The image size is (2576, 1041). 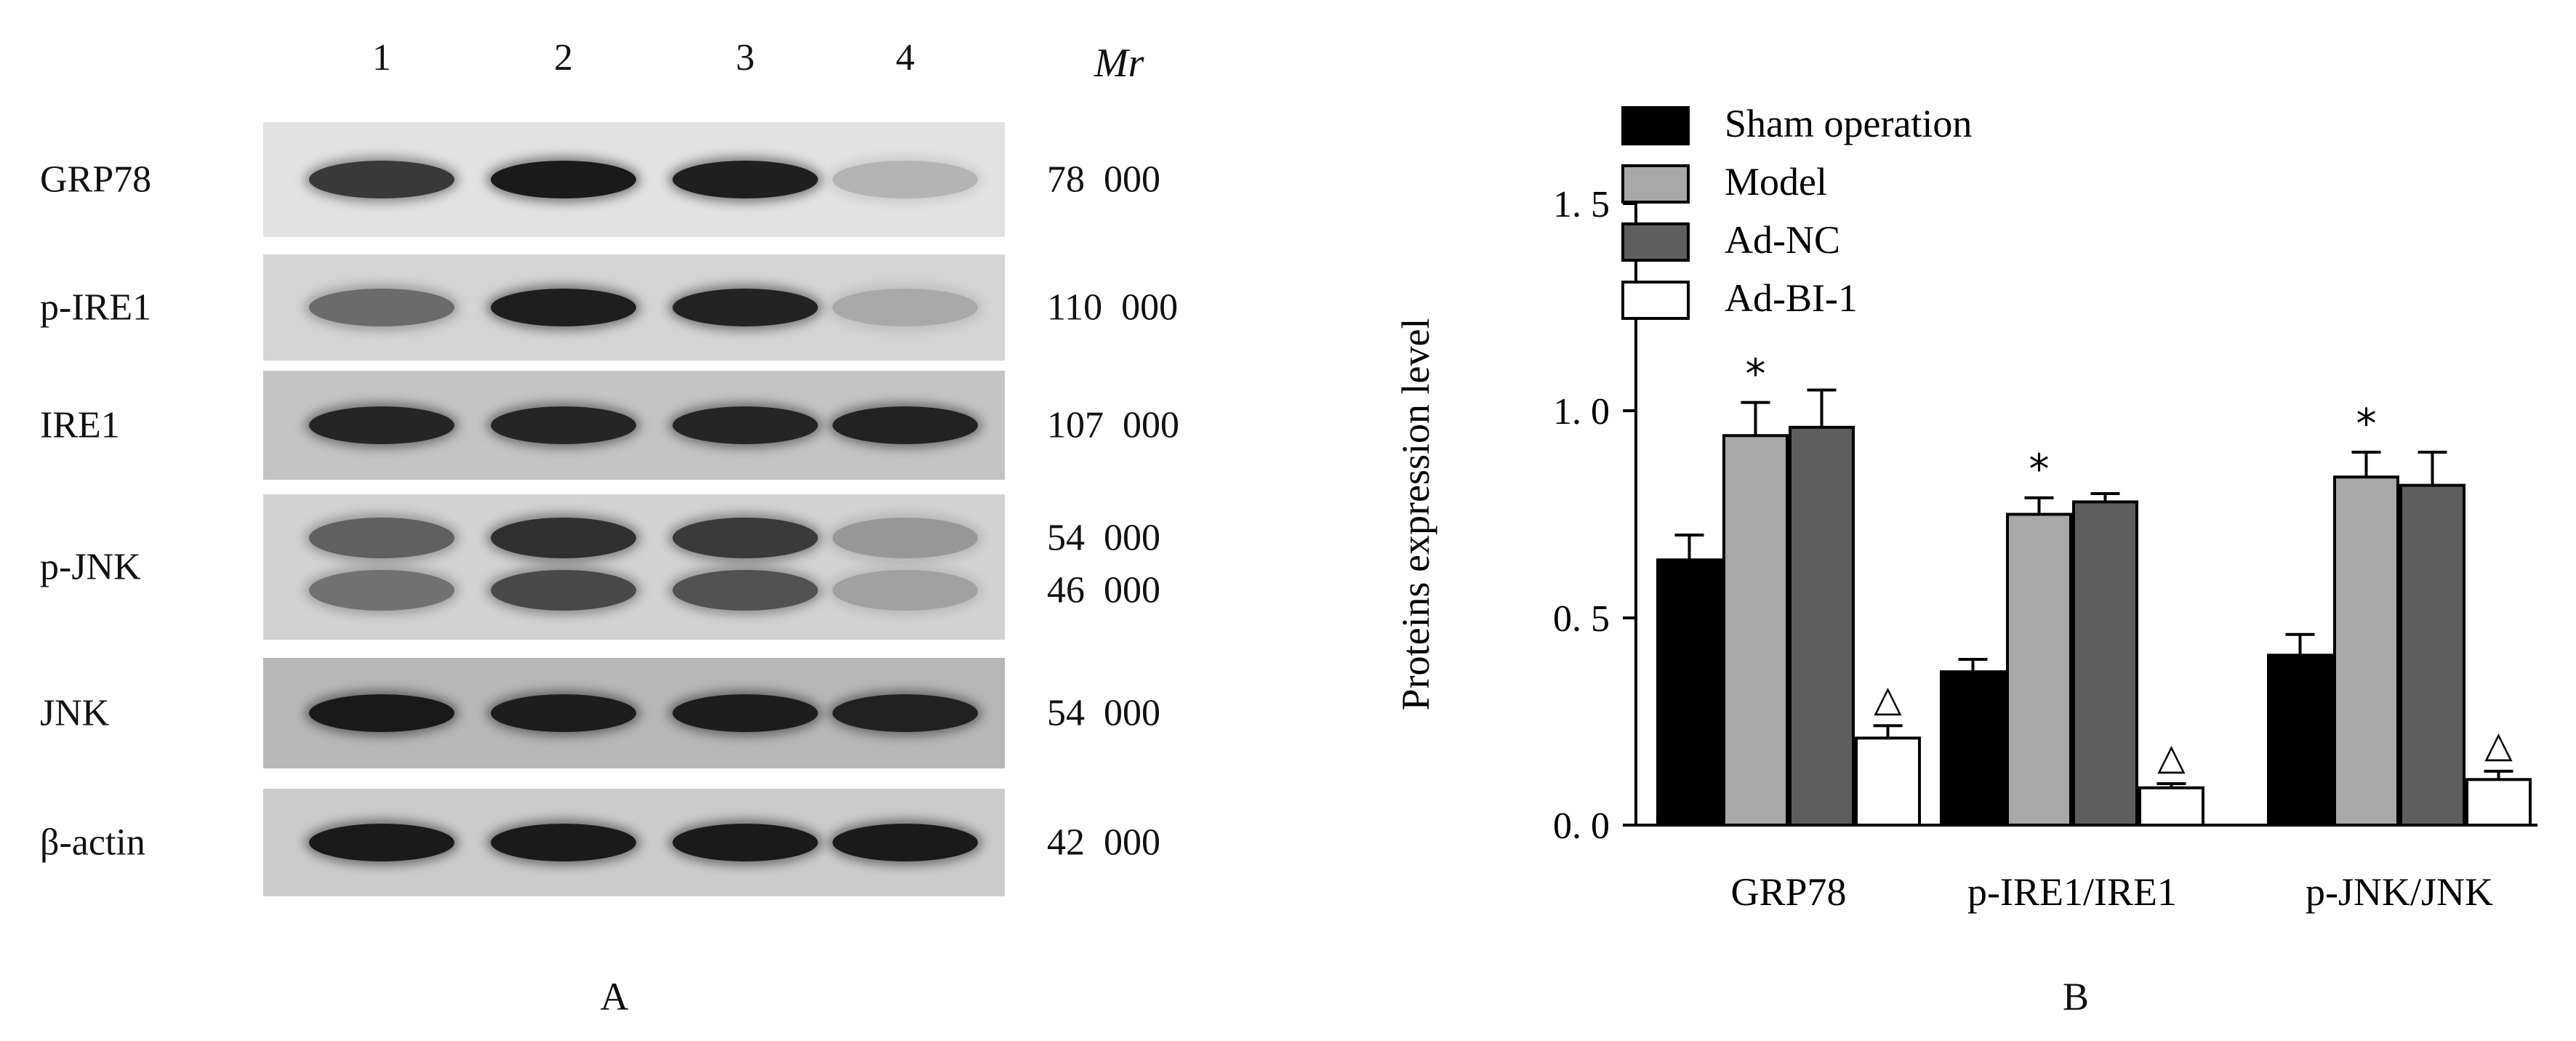 I want to click on blot-label: JNK, so click(x=75, y=713).